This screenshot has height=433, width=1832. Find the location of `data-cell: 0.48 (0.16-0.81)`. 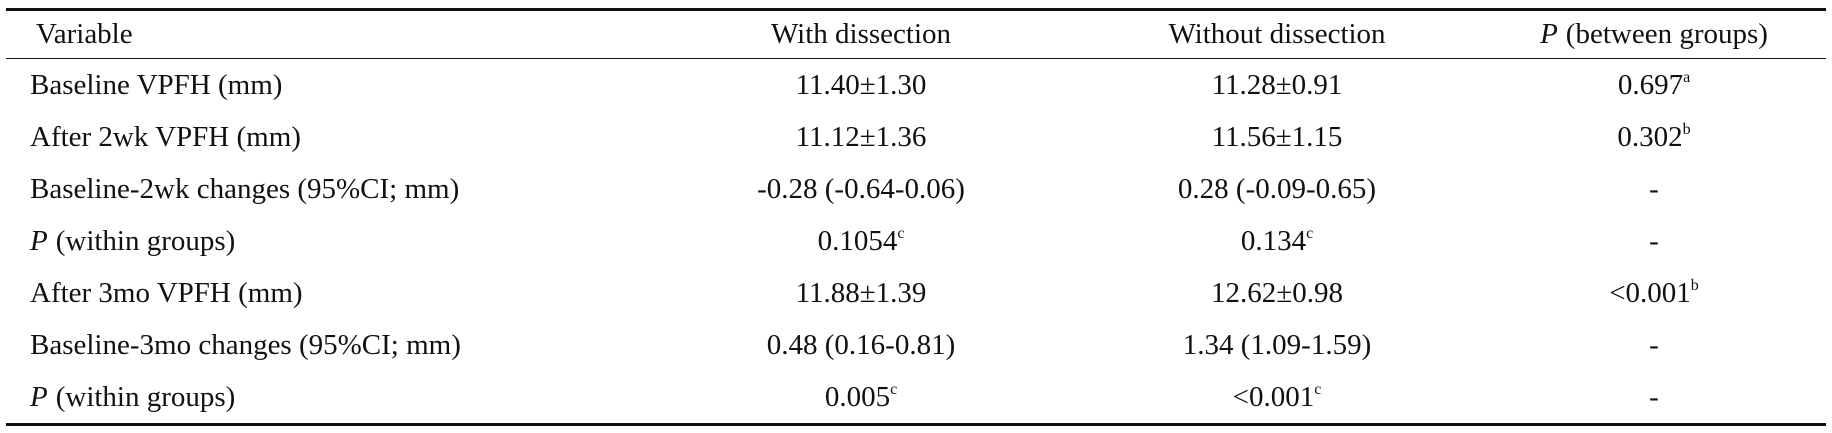

data-cell: 0.48 (0.16-0.81) is located at coordinates (861, 344).